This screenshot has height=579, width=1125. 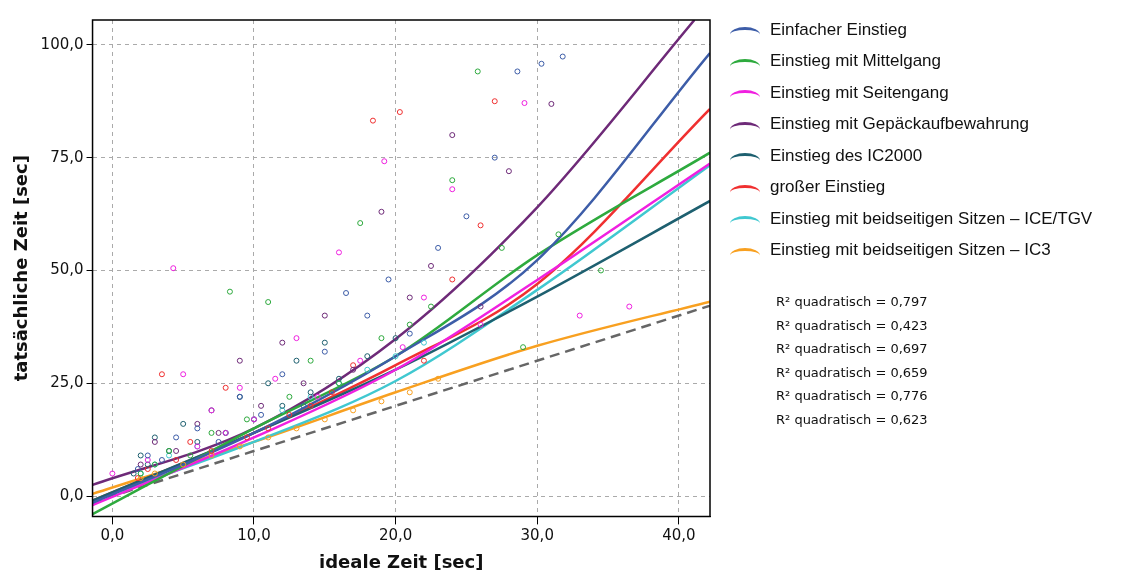 What do you see at coordinates (852, 373) in the screenshot?
I see `text: R² quadratisch = 0,659` at bounding box center [852, 373].